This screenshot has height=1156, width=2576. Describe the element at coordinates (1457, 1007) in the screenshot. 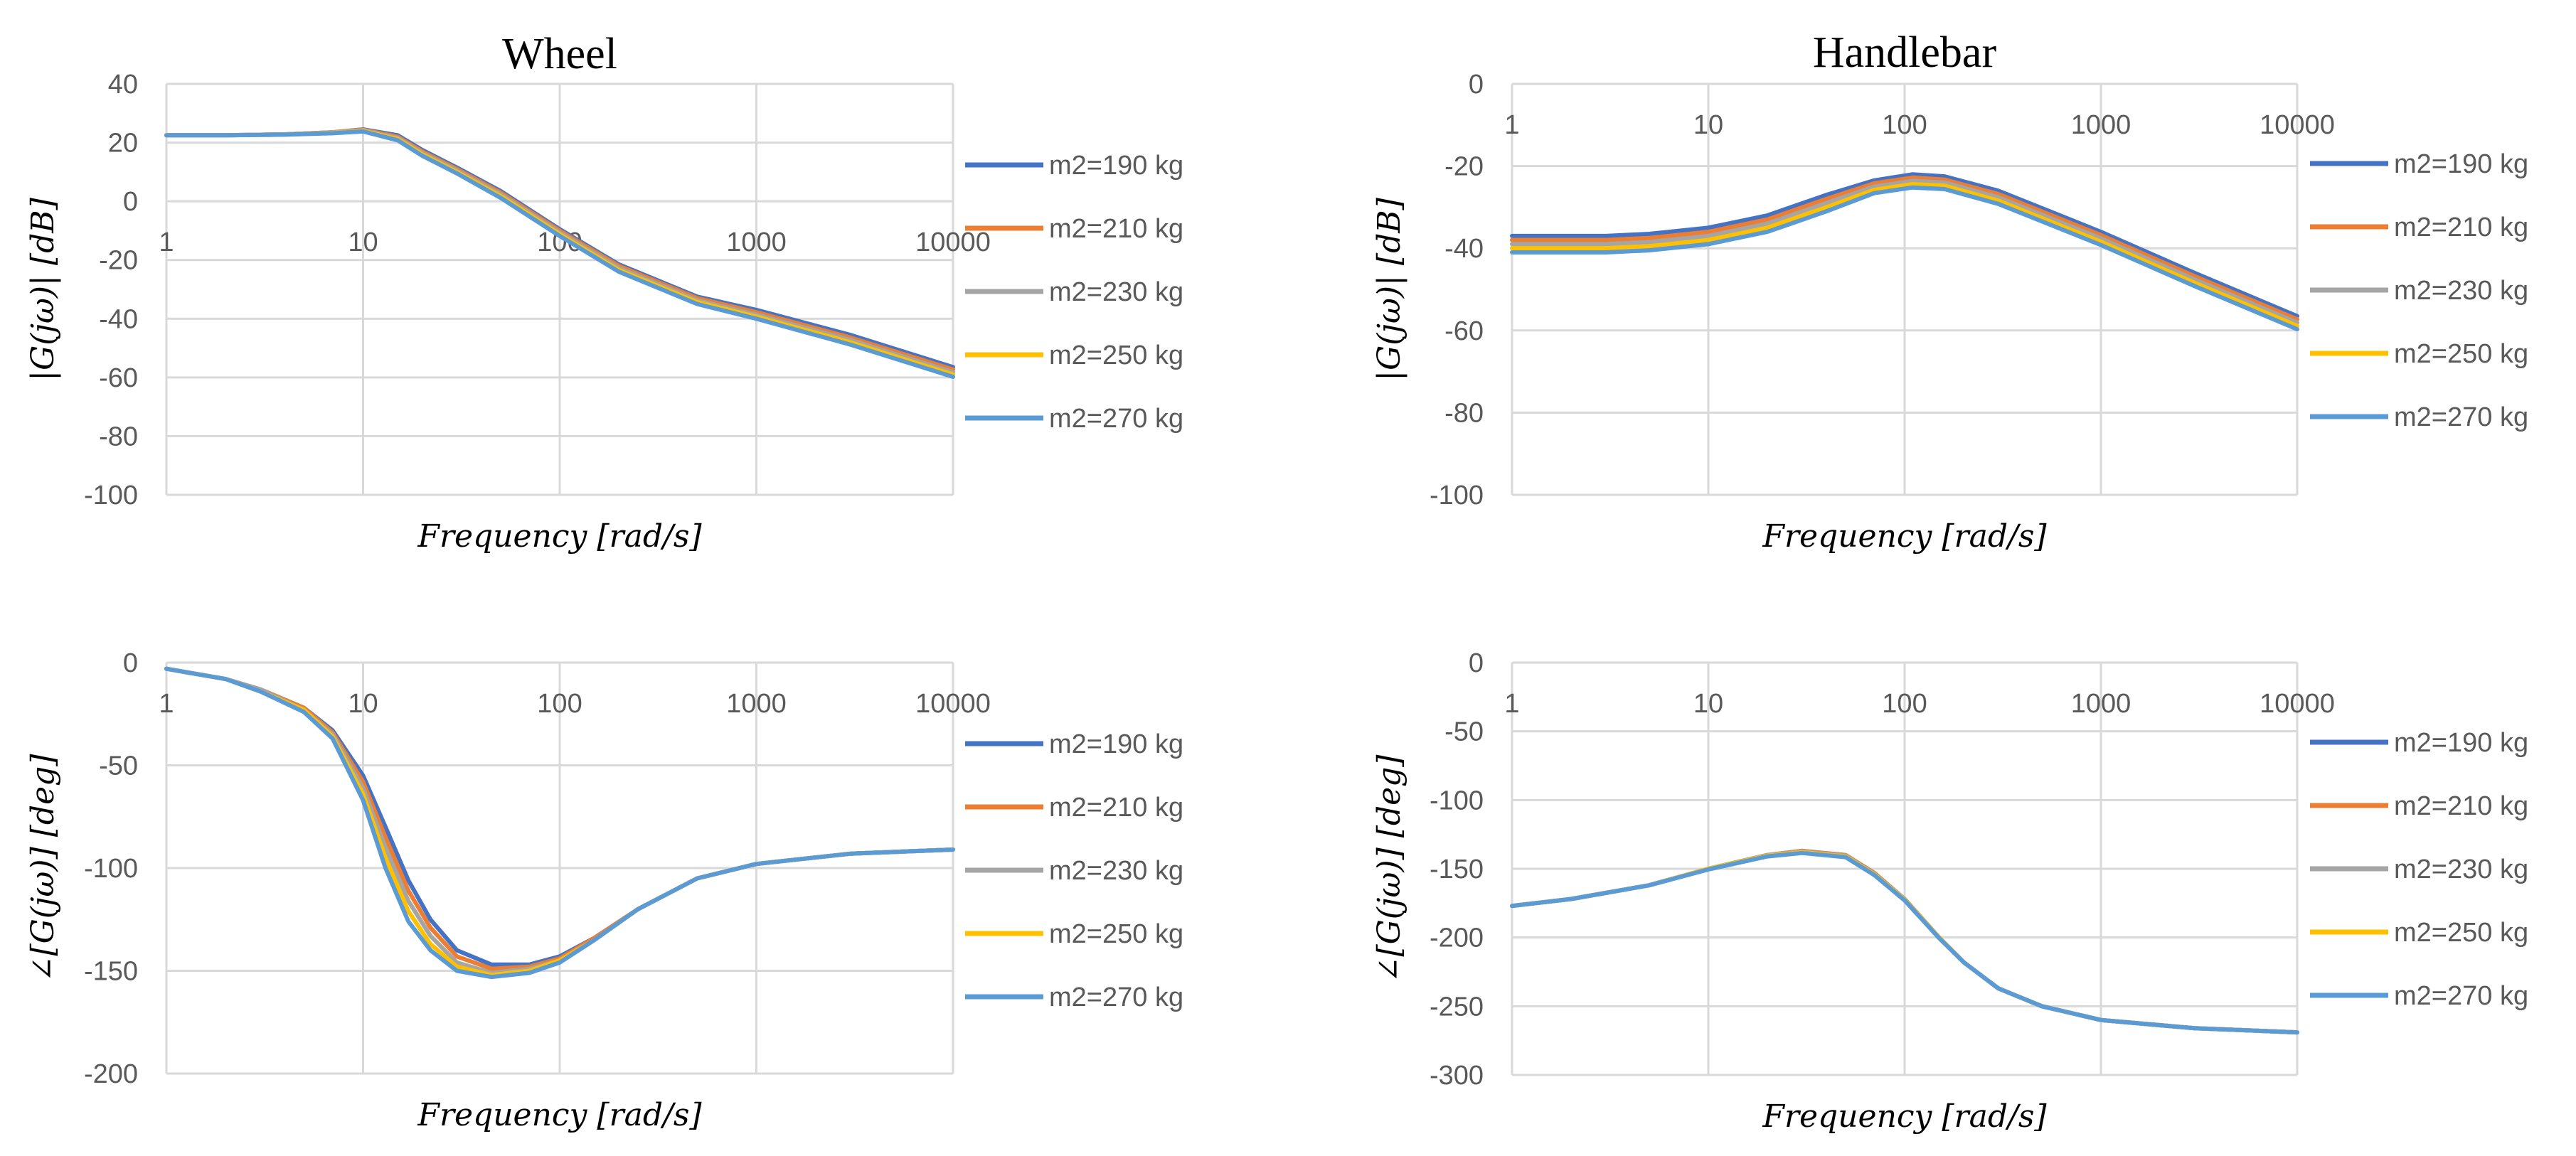

I see `y-tick-label: -250` at that location.